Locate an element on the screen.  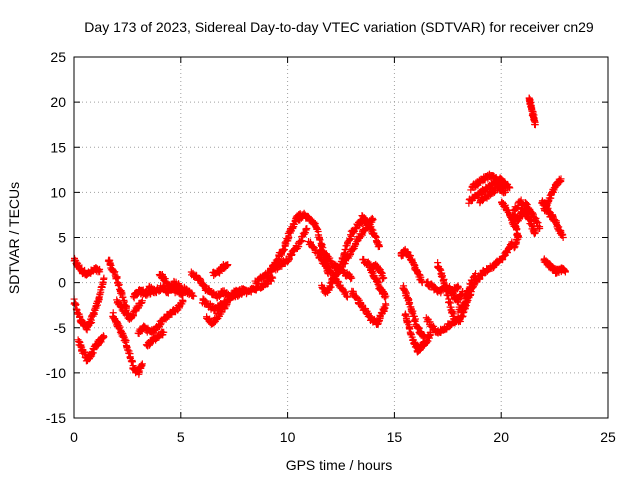
y-tick-label: -5 is located at coordinates (60, 328).